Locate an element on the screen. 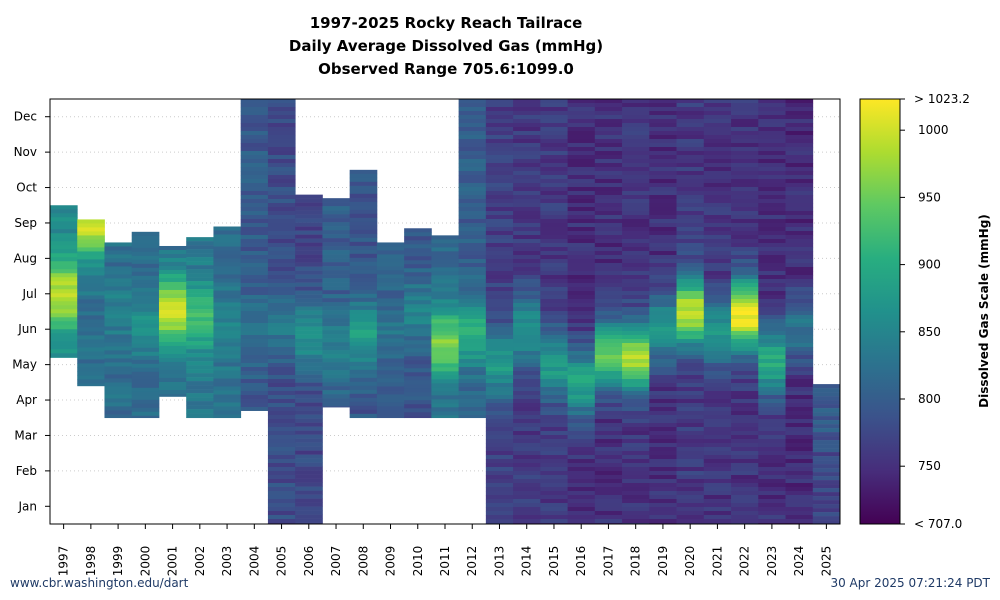 The width and height of the screenshot is (1000, 600). y-tick-label: Aug is located at coordinates (25, 258).